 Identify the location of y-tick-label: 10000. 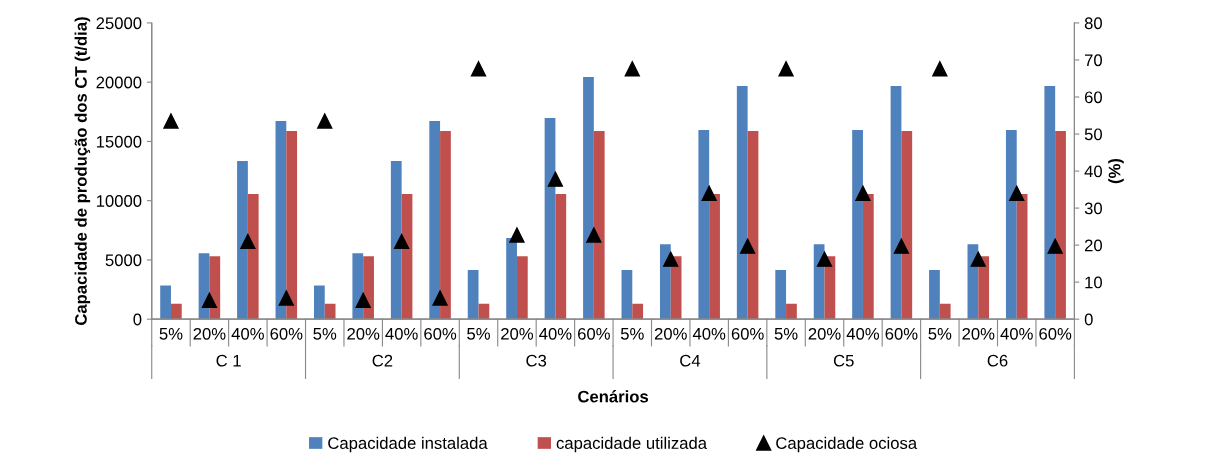
(119, 201).